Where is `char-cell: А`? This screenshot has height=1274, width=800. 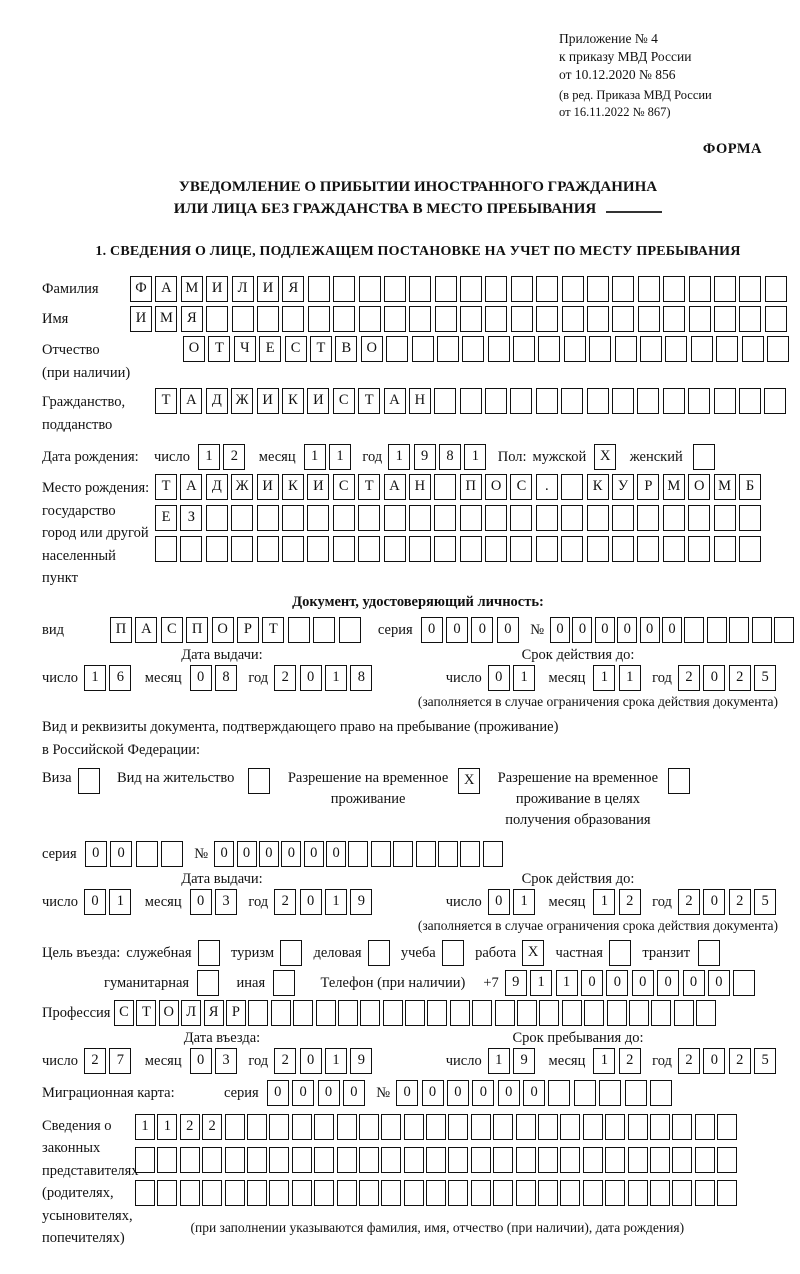 char-cell: А is located at coordinates (191, 487).